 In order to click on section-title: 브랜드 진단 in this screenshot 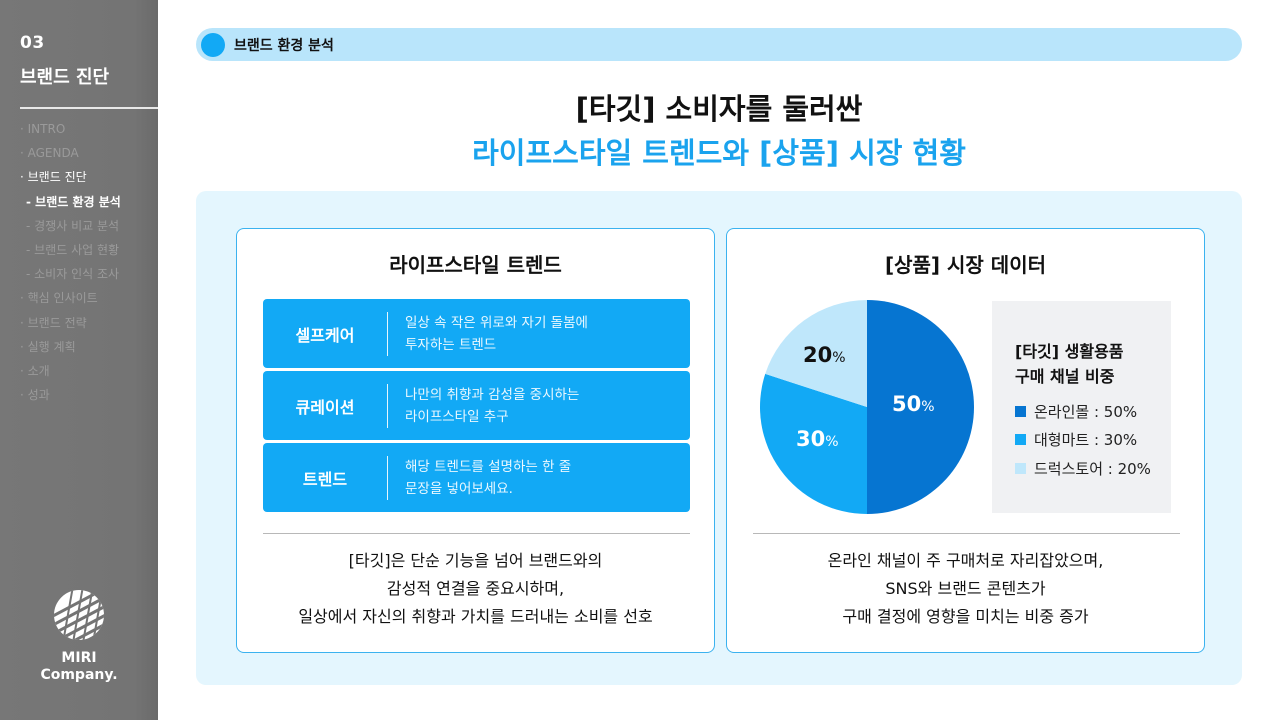, I will do `click(65, 77)`.